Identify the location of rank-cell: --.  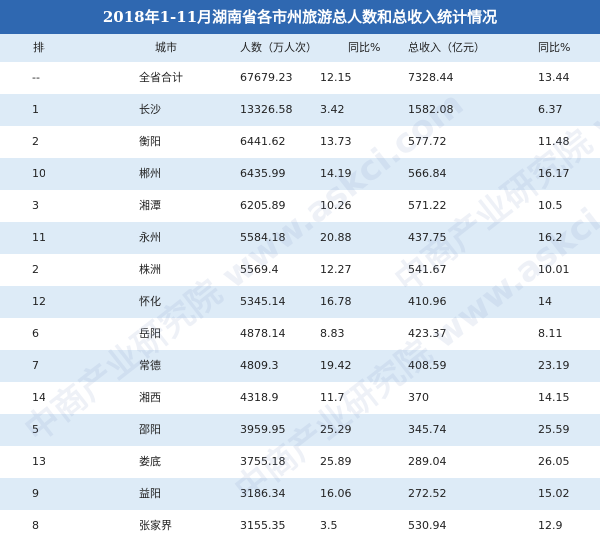
(36, 77).